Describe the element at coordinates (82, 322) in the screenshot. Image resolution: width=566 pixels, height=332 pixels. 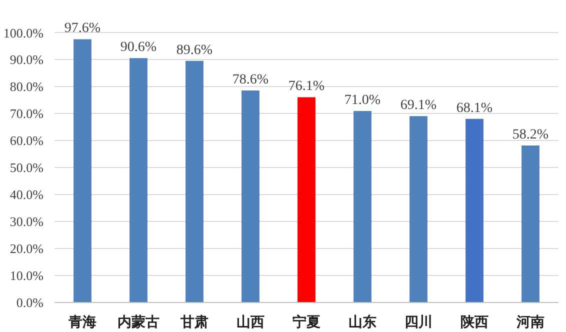
I see `x-tick-label: 青海` at that location.